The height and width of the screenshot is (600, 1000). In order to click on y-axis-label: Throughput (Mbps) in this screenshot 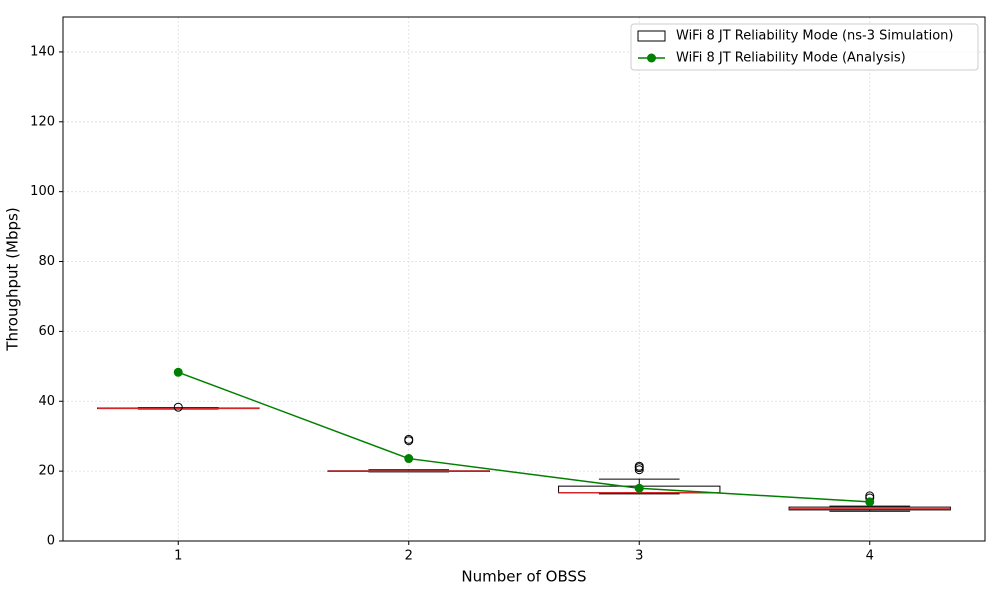, I will do `click(13, 279)`.